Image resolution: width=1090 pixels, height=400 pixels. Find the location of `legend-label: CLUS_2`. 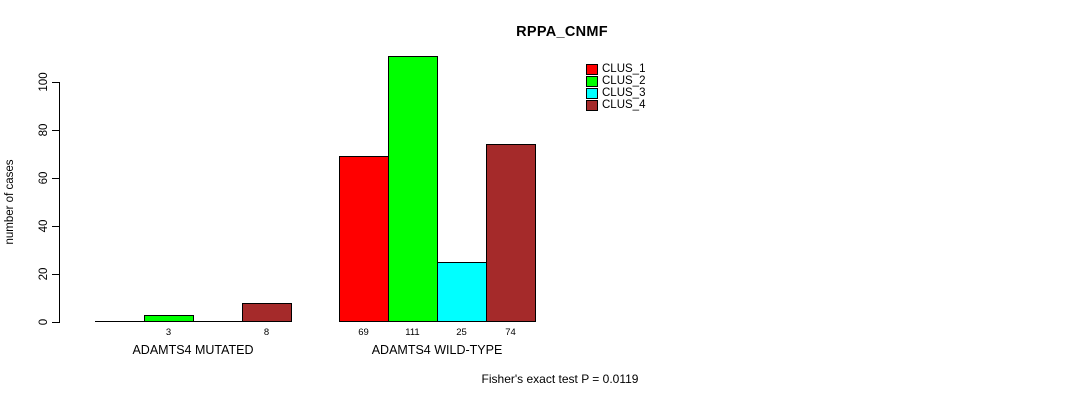

legend-label: CLUS_2 is located at coordinates (624, 81).